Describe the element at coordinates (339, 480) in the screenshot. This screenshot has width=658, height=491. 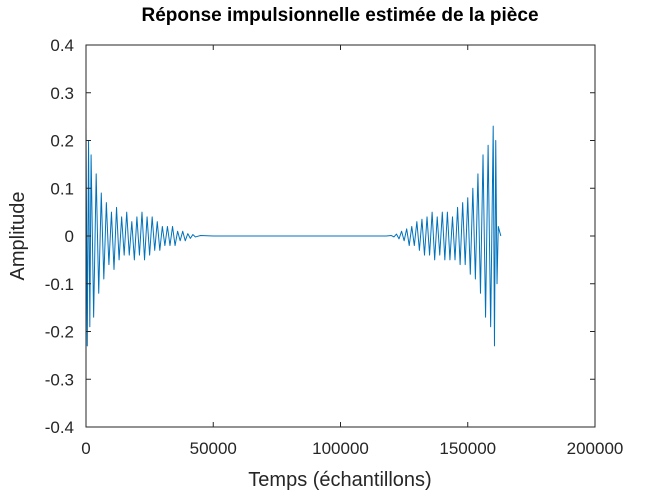
I see `x-axis-label: Temps (échantillons)` at that location.